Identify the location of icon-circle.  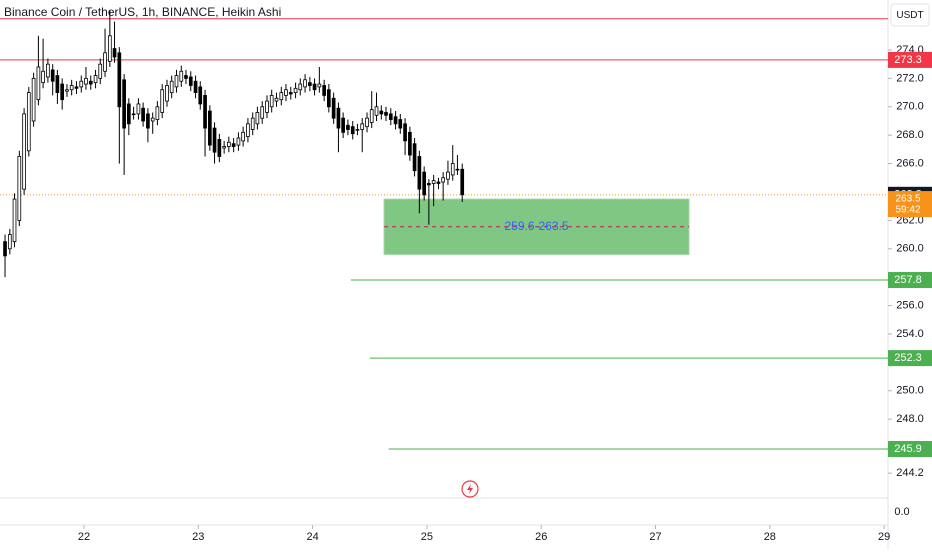
(470, 489).